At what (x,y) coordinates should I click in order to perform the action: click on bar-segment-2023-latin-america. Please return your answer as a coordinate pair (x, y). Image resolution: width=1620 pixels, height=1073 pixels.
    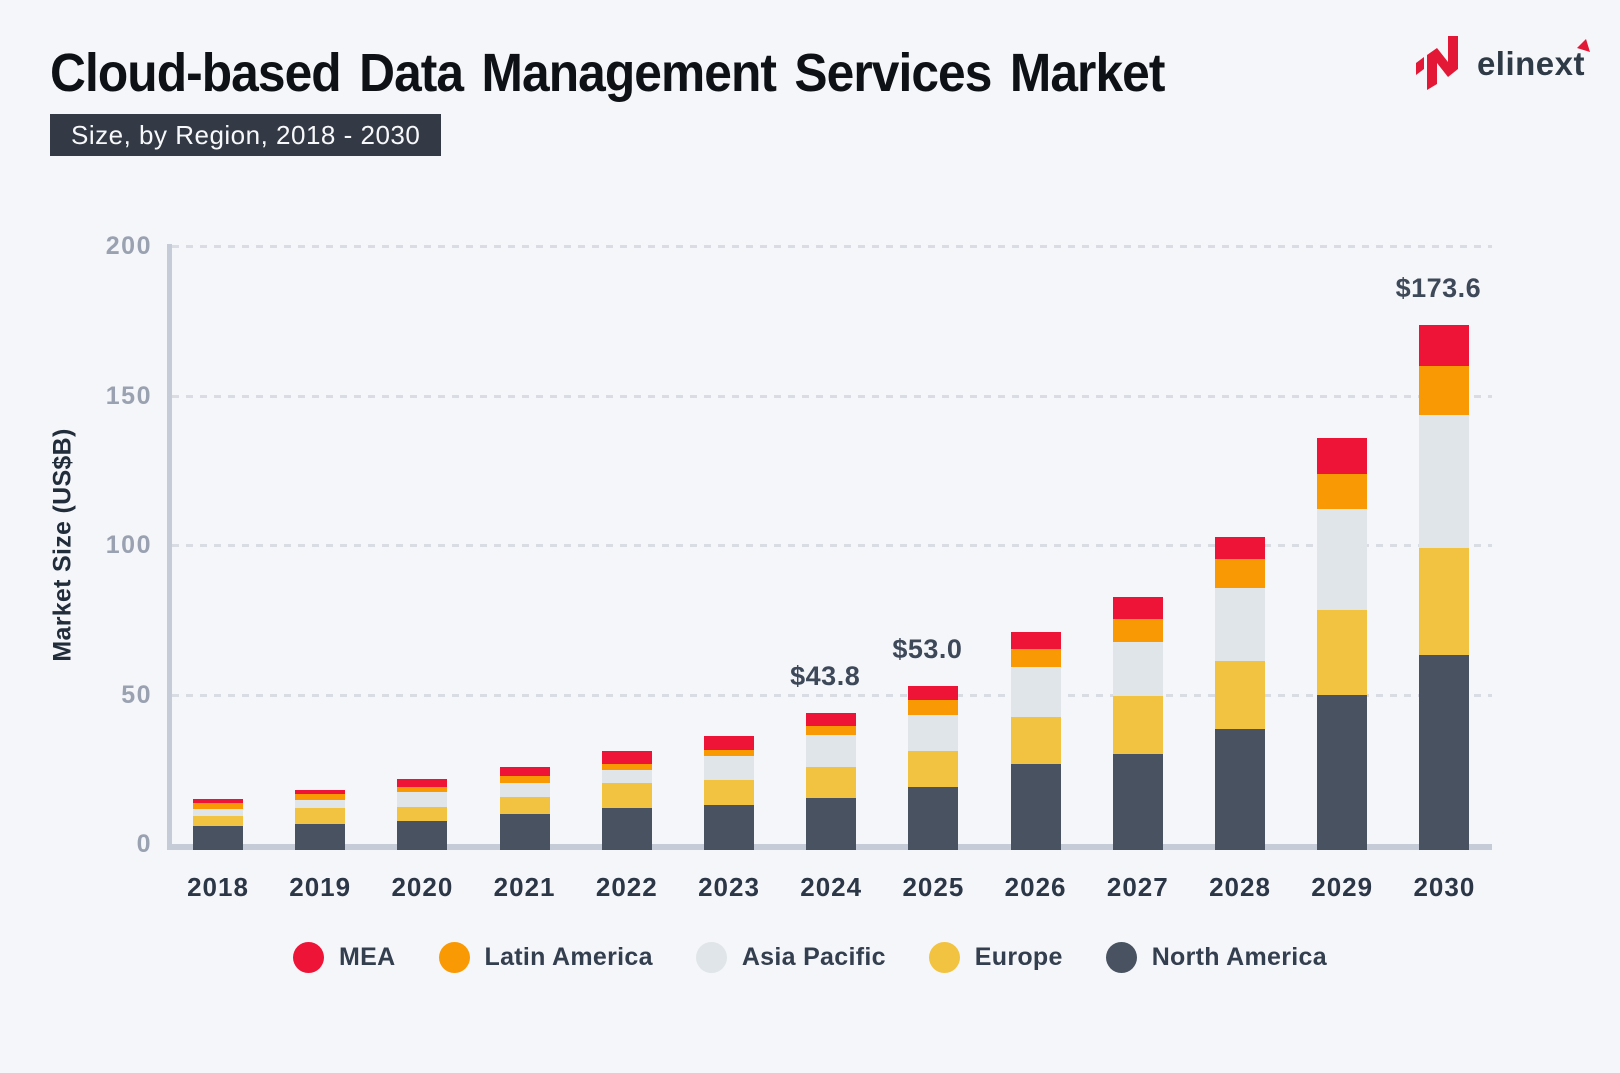
    Looking at the image, I should click on (729, 752).